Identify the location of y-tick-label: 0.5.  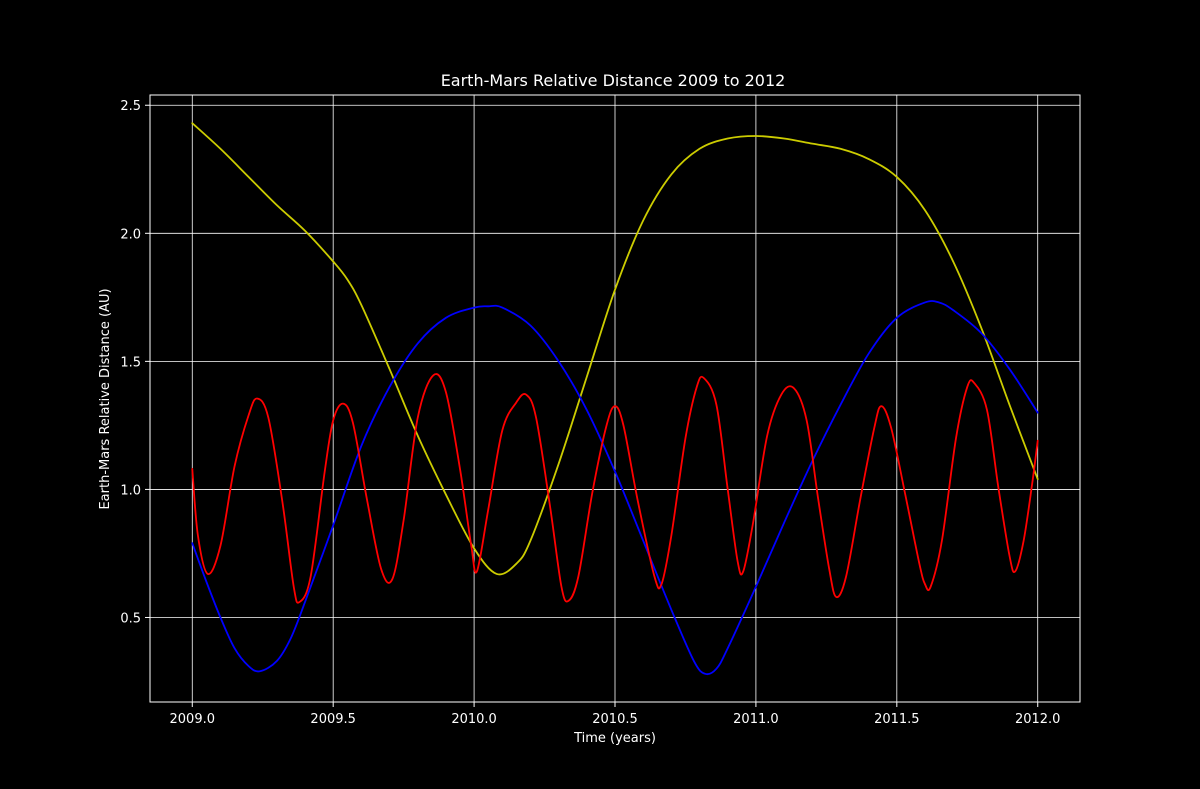
(130, 618).